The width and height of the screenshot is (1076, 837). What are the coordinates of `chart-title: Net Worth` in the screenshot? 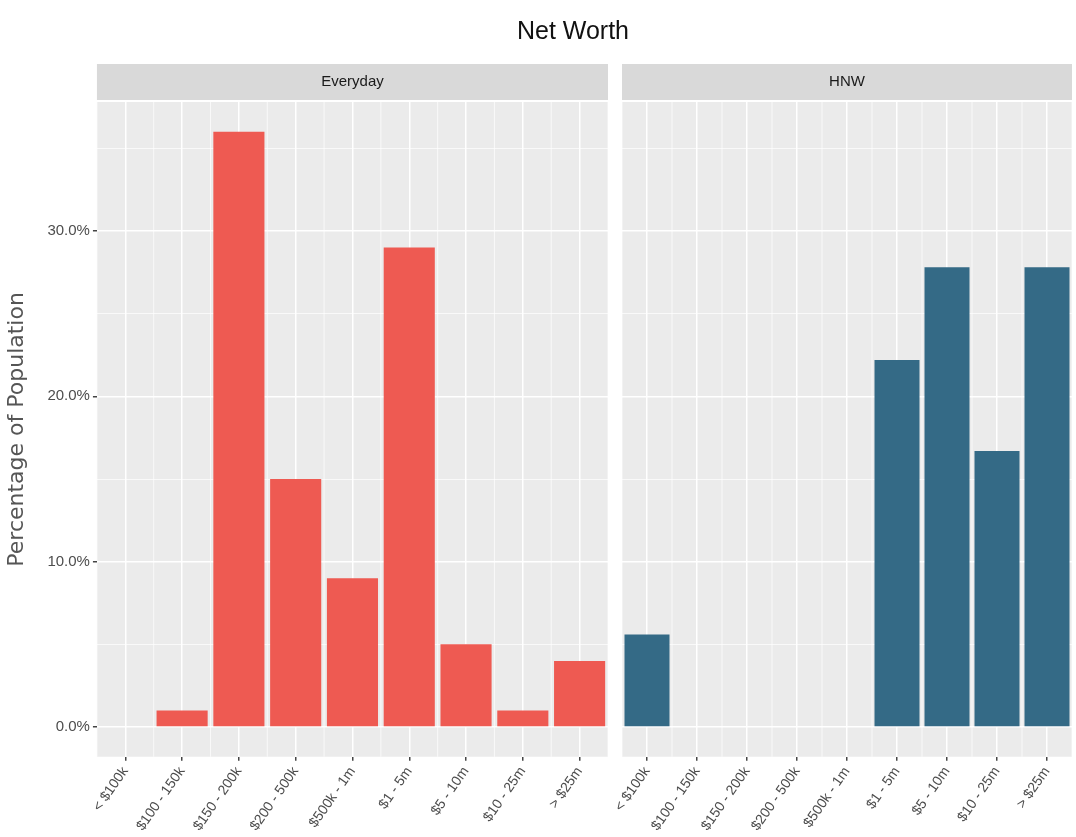 It's located at (573, 30).